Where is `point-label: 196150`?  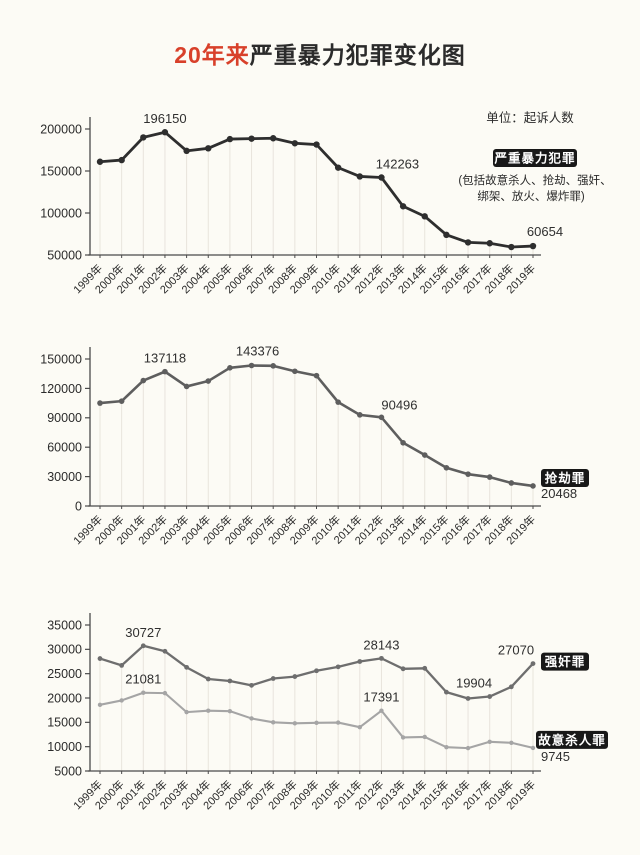
point-label: 196150 is located at coordinates (164, 118).